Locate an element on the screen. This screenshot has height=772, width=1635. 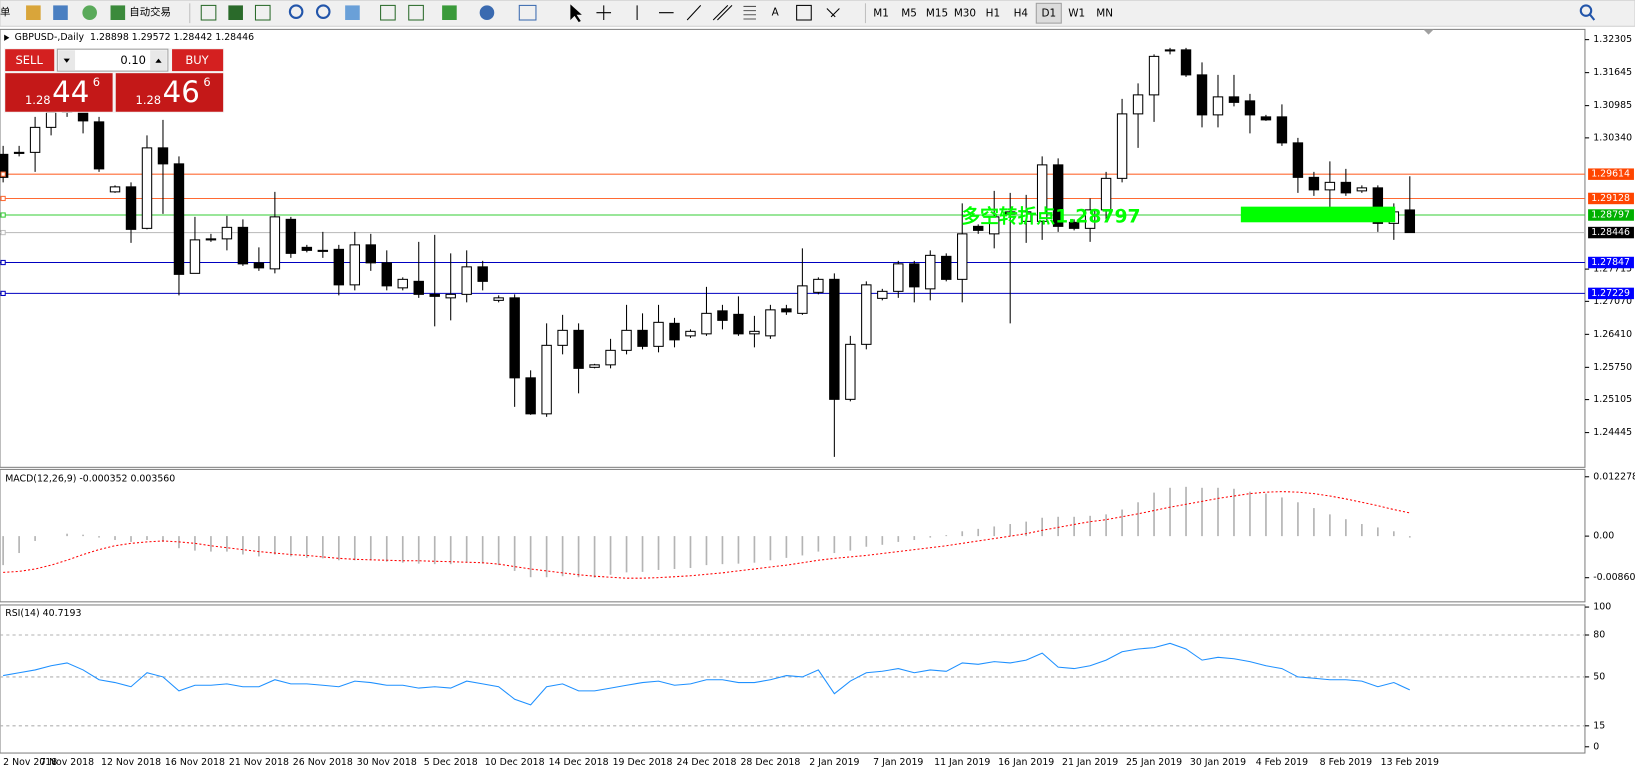
x-tick-label: 16 Jan 2019 is located at coordinates (1026, 762).